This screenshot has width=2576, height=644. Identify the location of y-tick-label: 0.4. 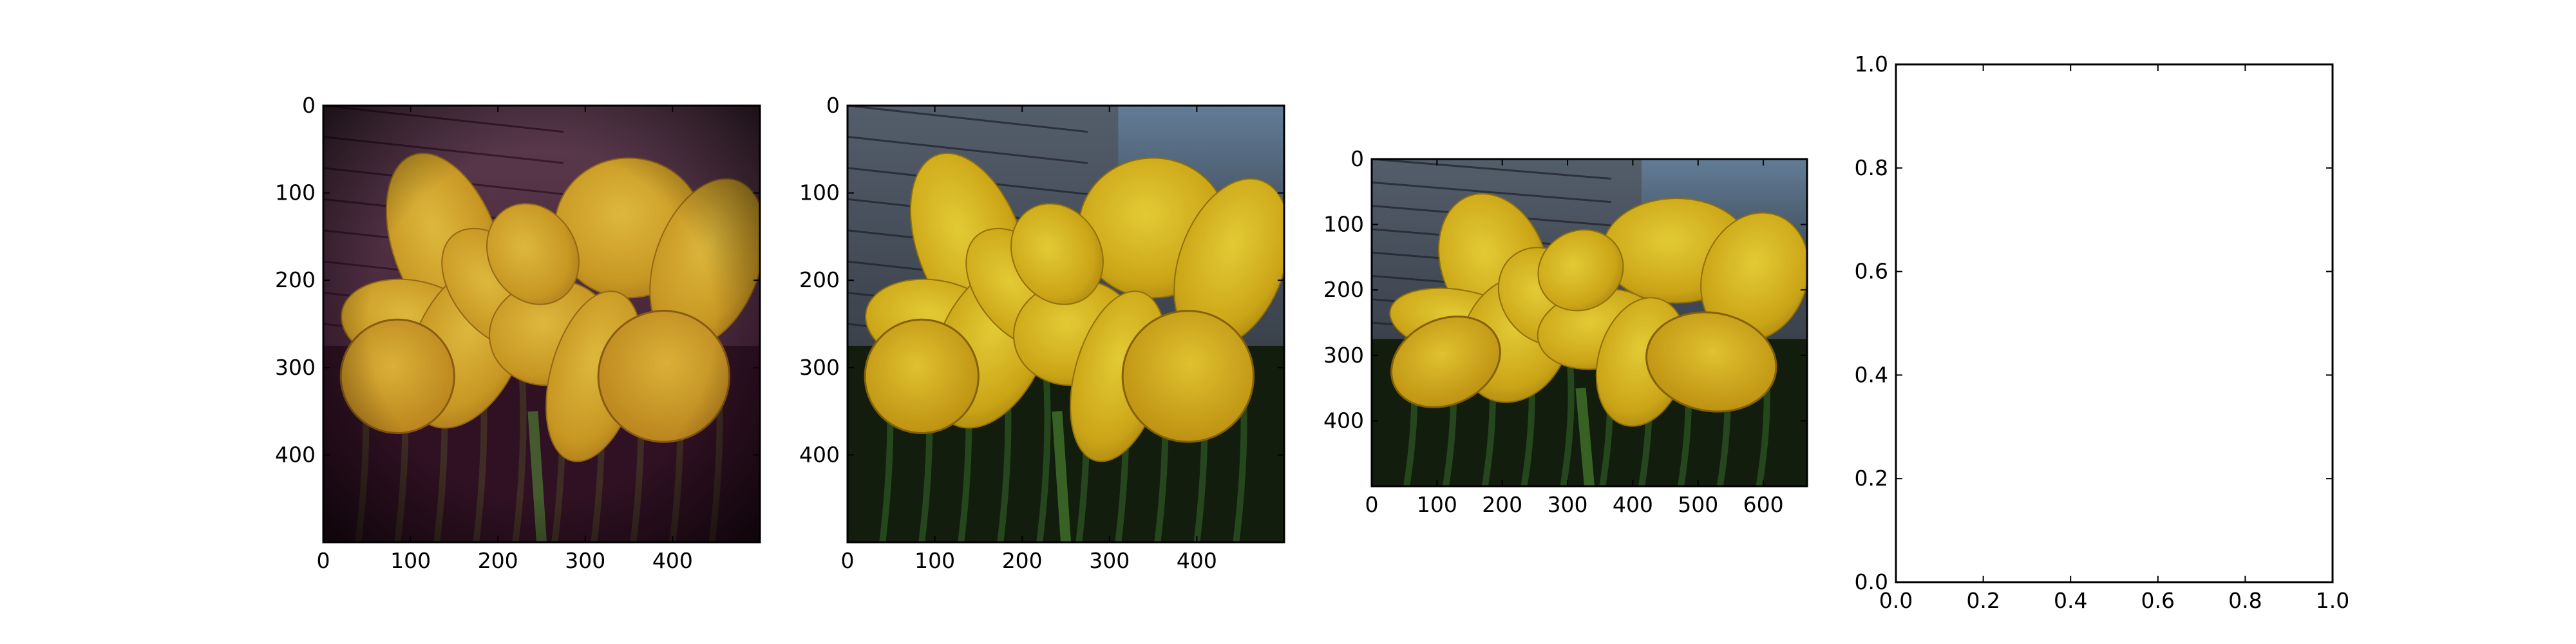
(1871, 374).